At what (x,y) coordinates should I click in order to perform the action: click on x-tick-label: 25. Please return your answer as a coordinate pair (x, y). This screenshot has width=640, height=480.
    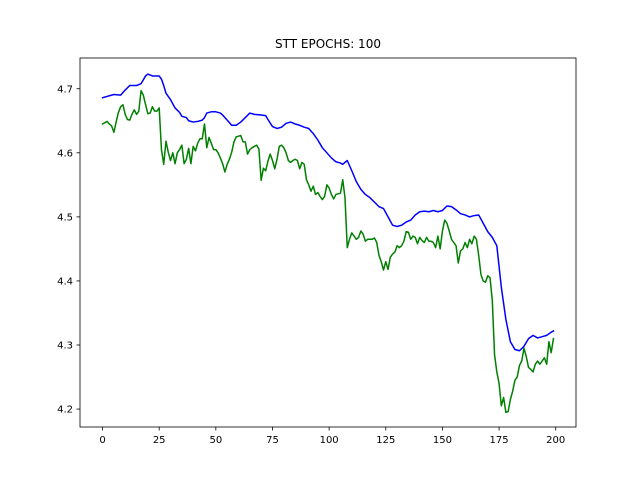
    Looking at the image, I should click on (159, 440).